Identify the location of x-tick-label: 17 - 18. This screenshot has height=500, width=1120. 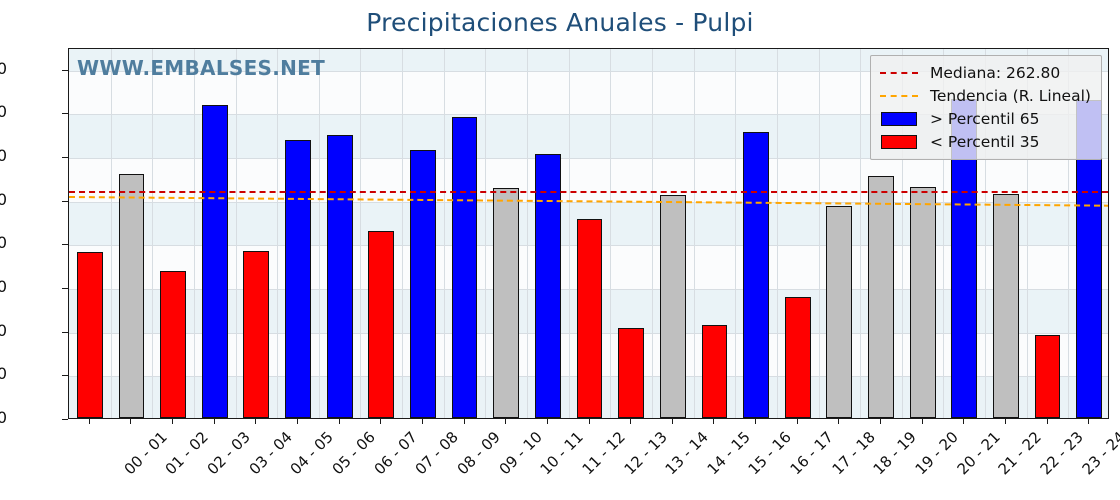
(853, 453).